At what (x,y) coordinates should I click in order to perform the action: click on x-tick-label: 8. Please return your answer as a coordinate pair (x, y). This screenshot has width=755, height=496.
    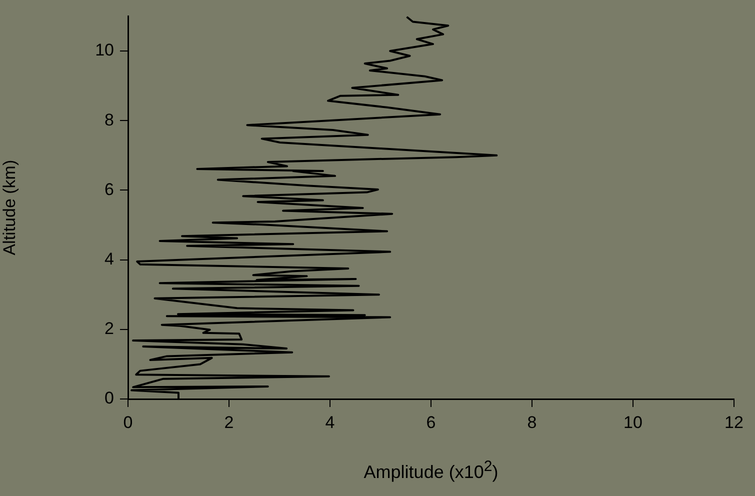
    Looking at the image, I should click on (532, 422).